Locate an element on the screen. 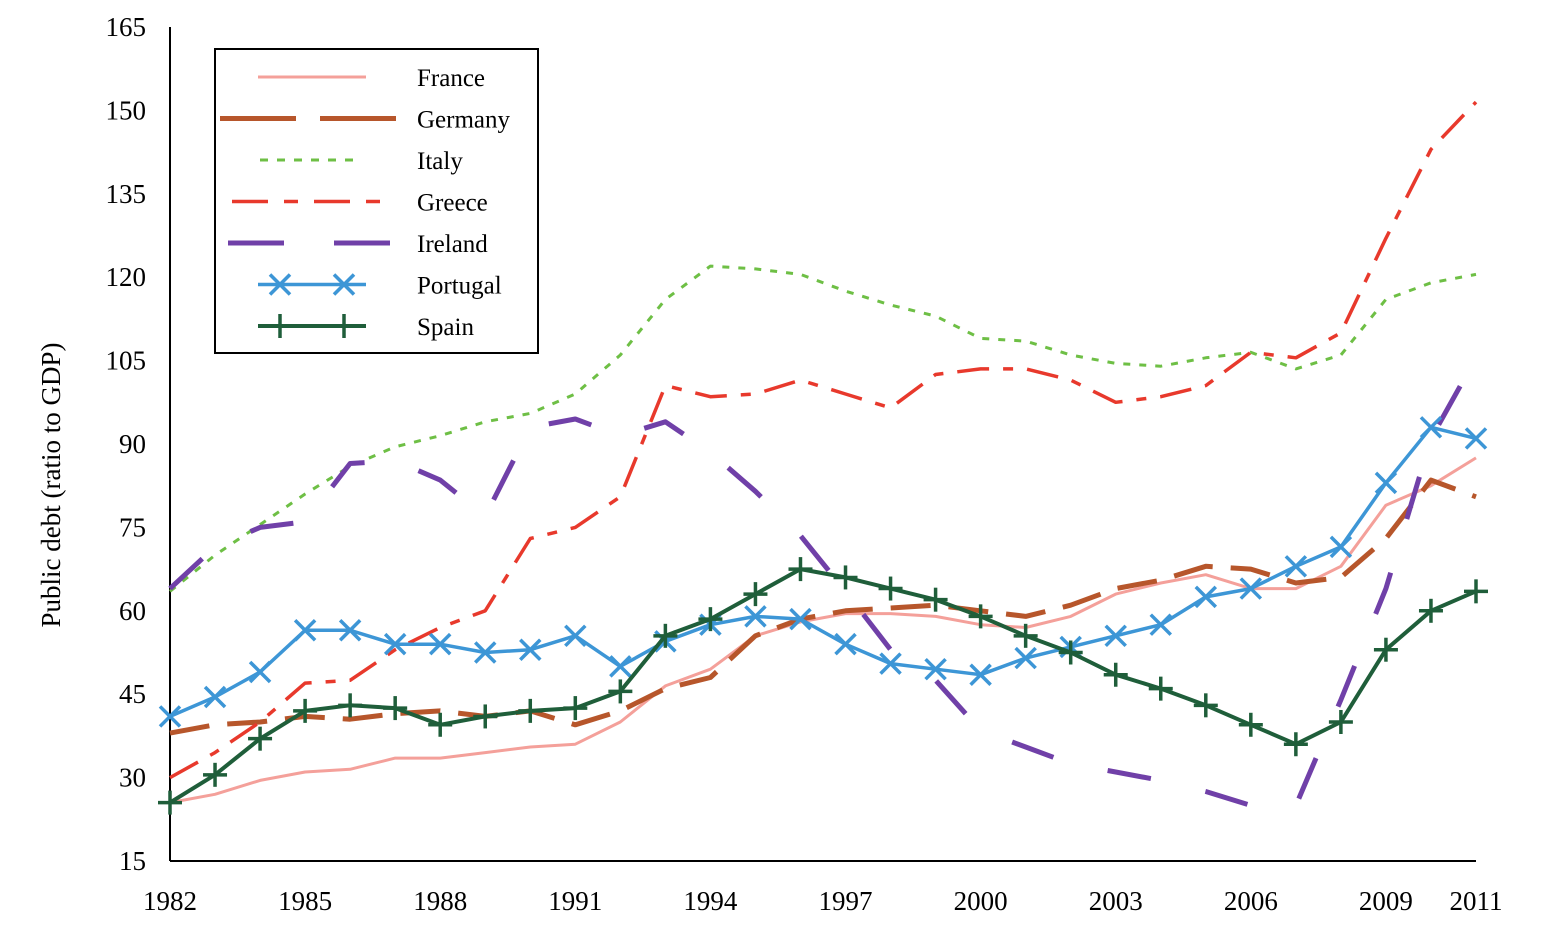 The width and height of the screenshot is (1557, 945). legend-item-portugal: Portugal is located at coordinates (380, 286).